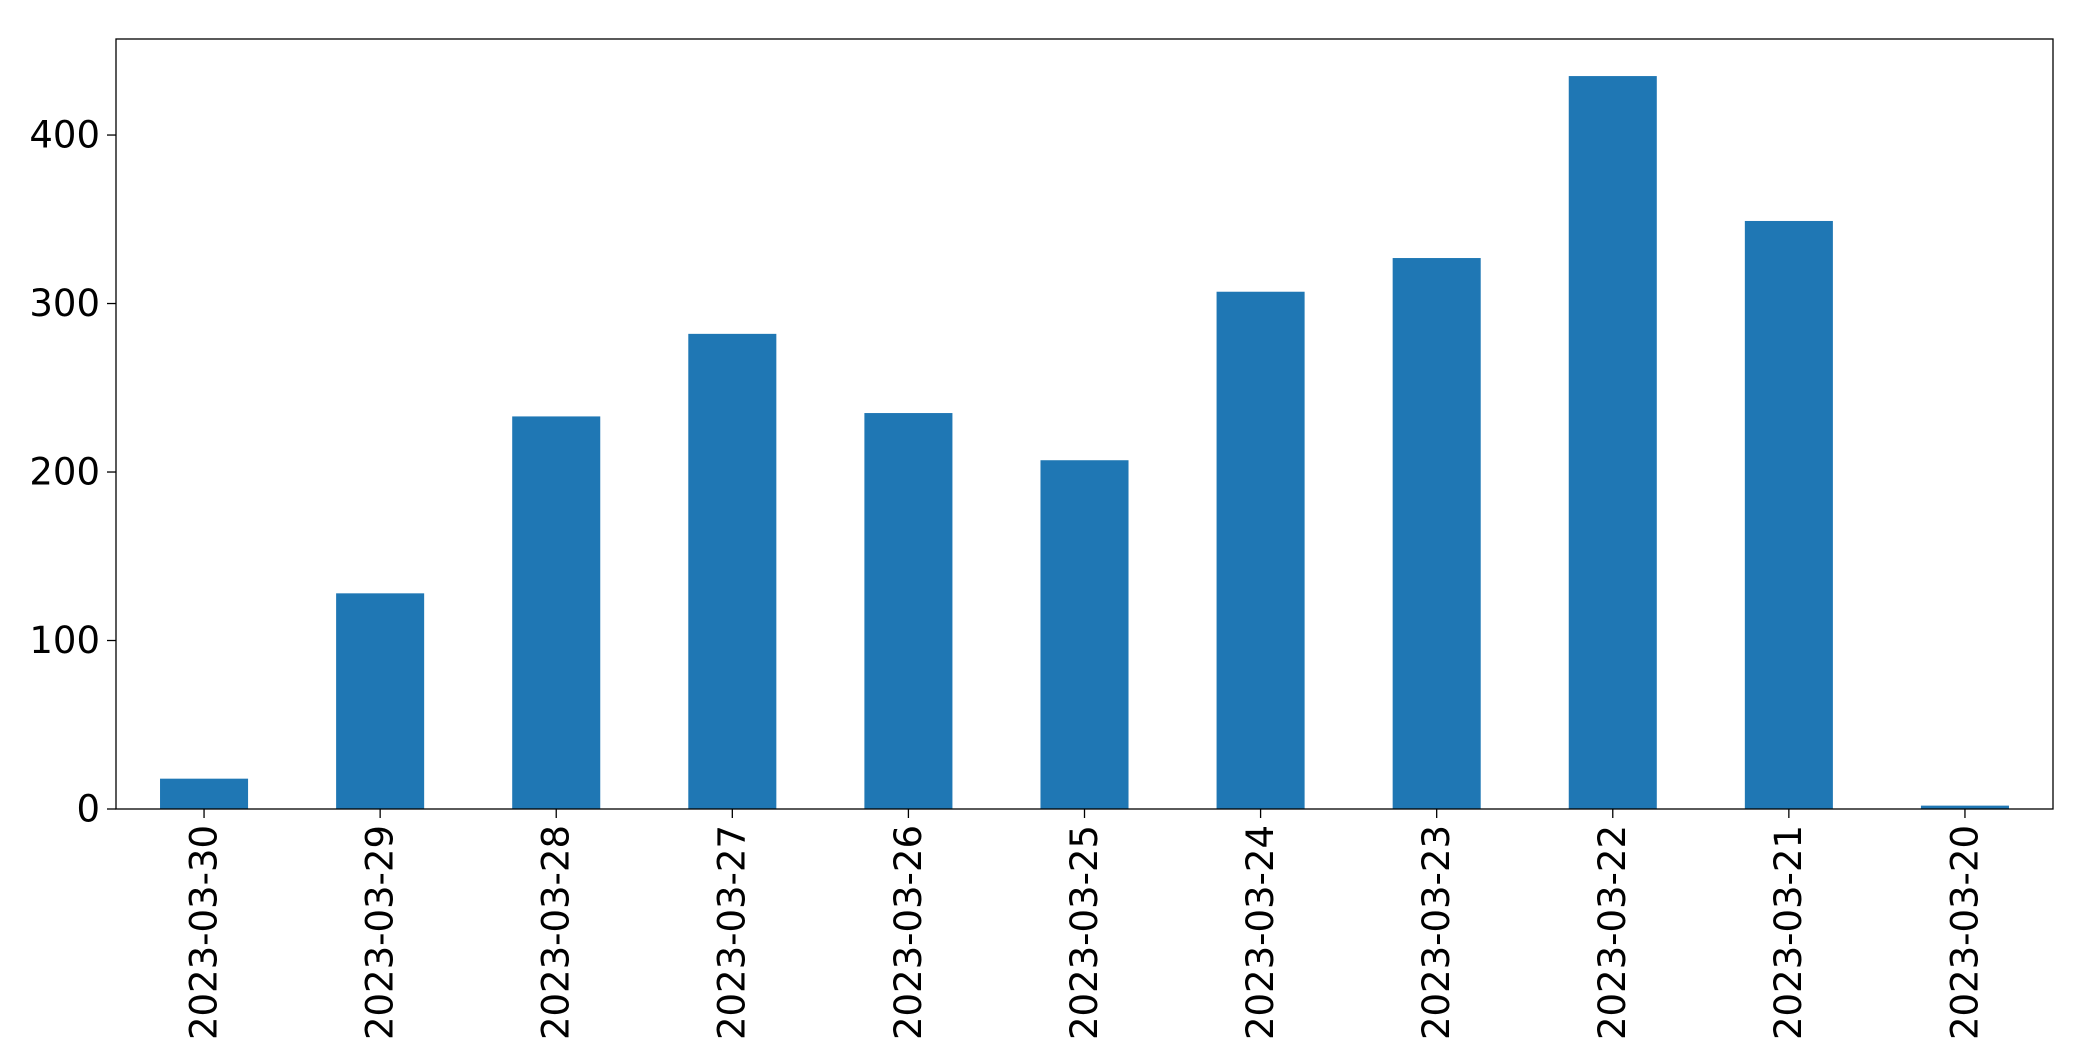  What do you see at coordinates (1084, 932) in the screenshot?
I see `x-tick-label: 2023-03-25` at bounding box center [1084, 932].